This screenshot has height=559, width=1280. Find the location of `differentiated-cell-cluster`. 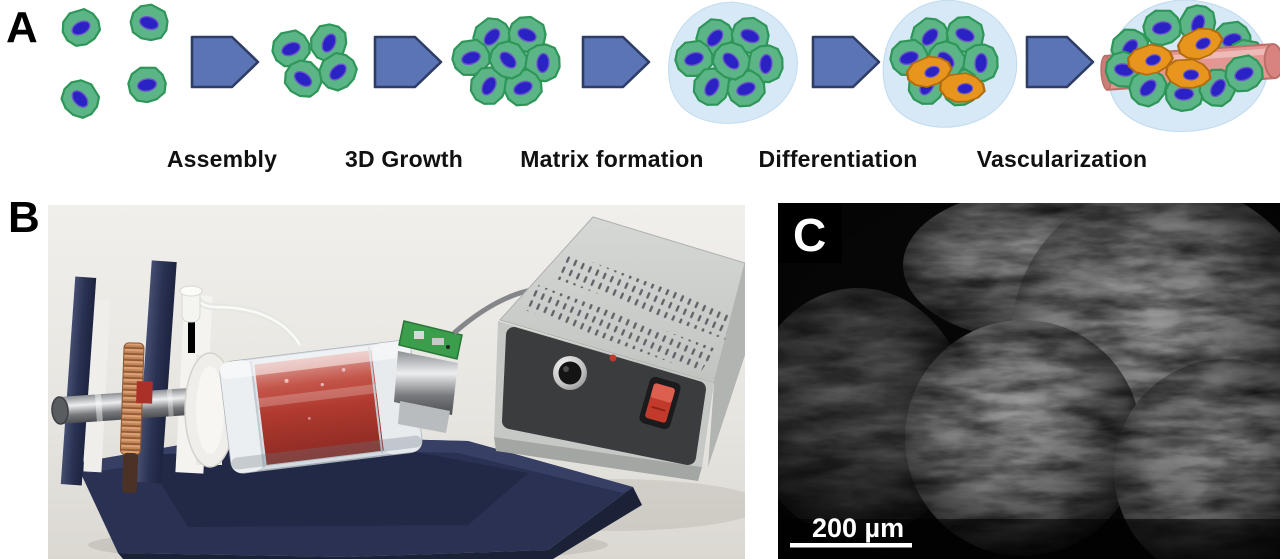

differentiated-cell-cluster is located at coordinates (950, 64).